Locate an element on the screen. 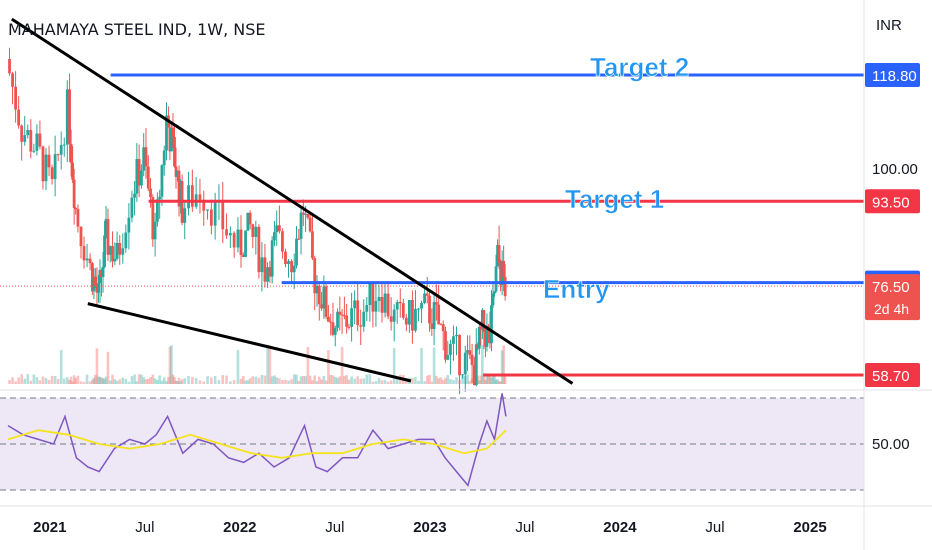  symbol-title: MAHAMAYA STEEL IND, 1W, NSE is located at coordinates (137, 29).